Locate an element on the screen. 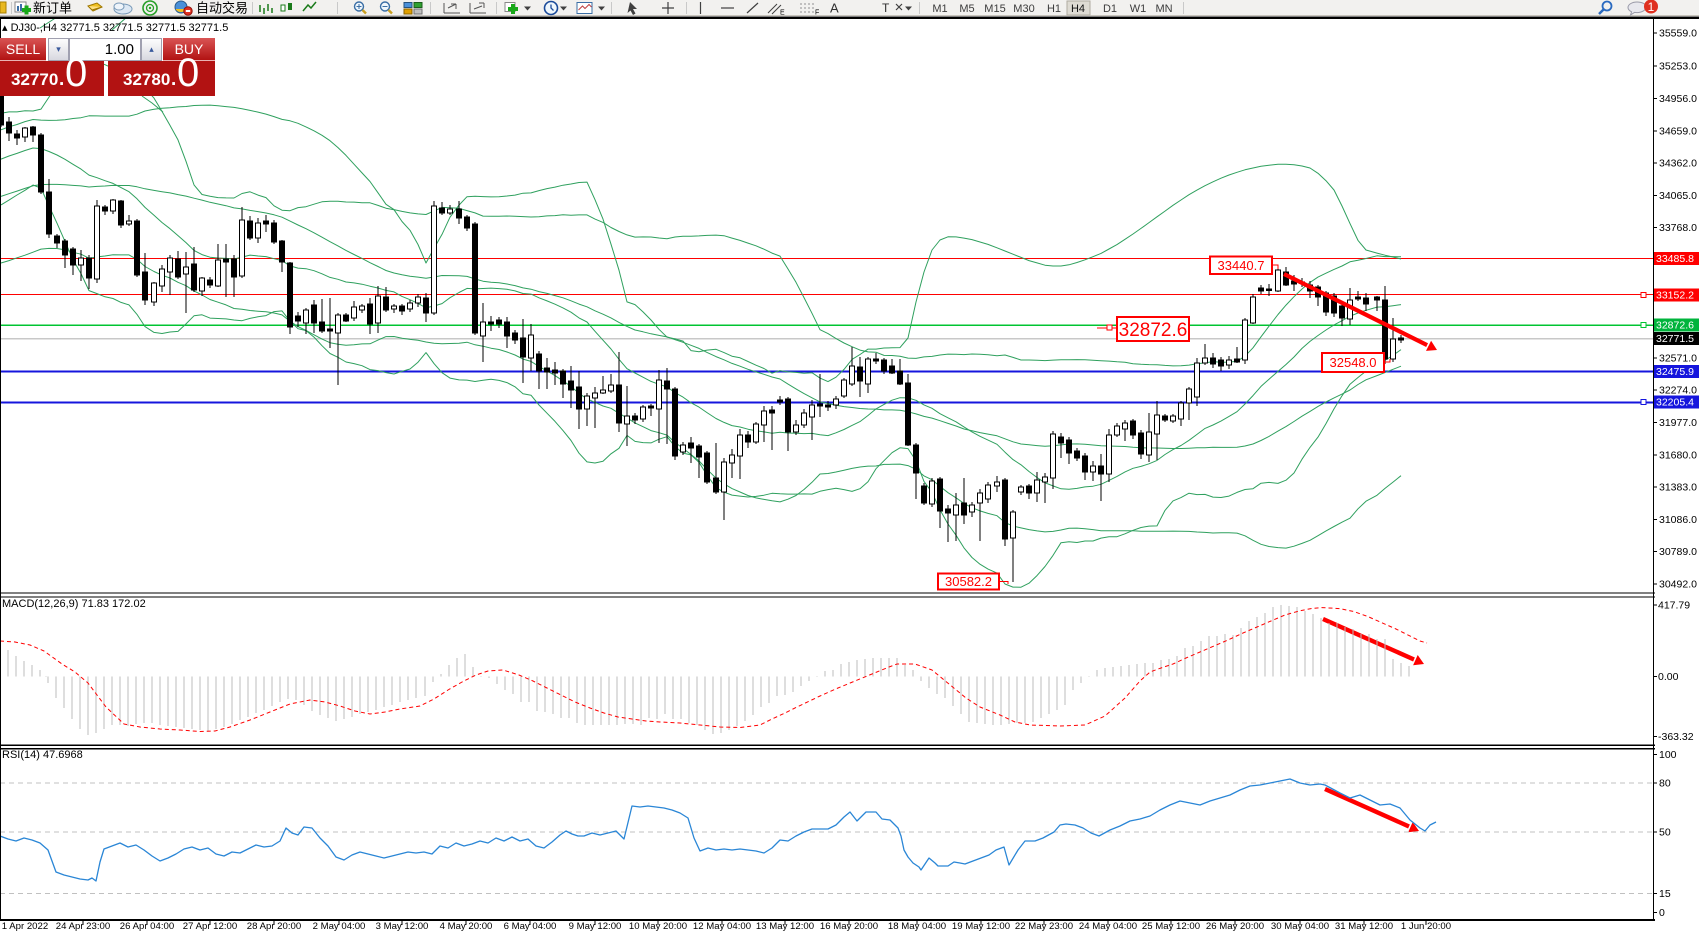 This screenshot has width=1699, height=937. svg-text: 28 Apr 20:00 is located at coordinates (274, 926).